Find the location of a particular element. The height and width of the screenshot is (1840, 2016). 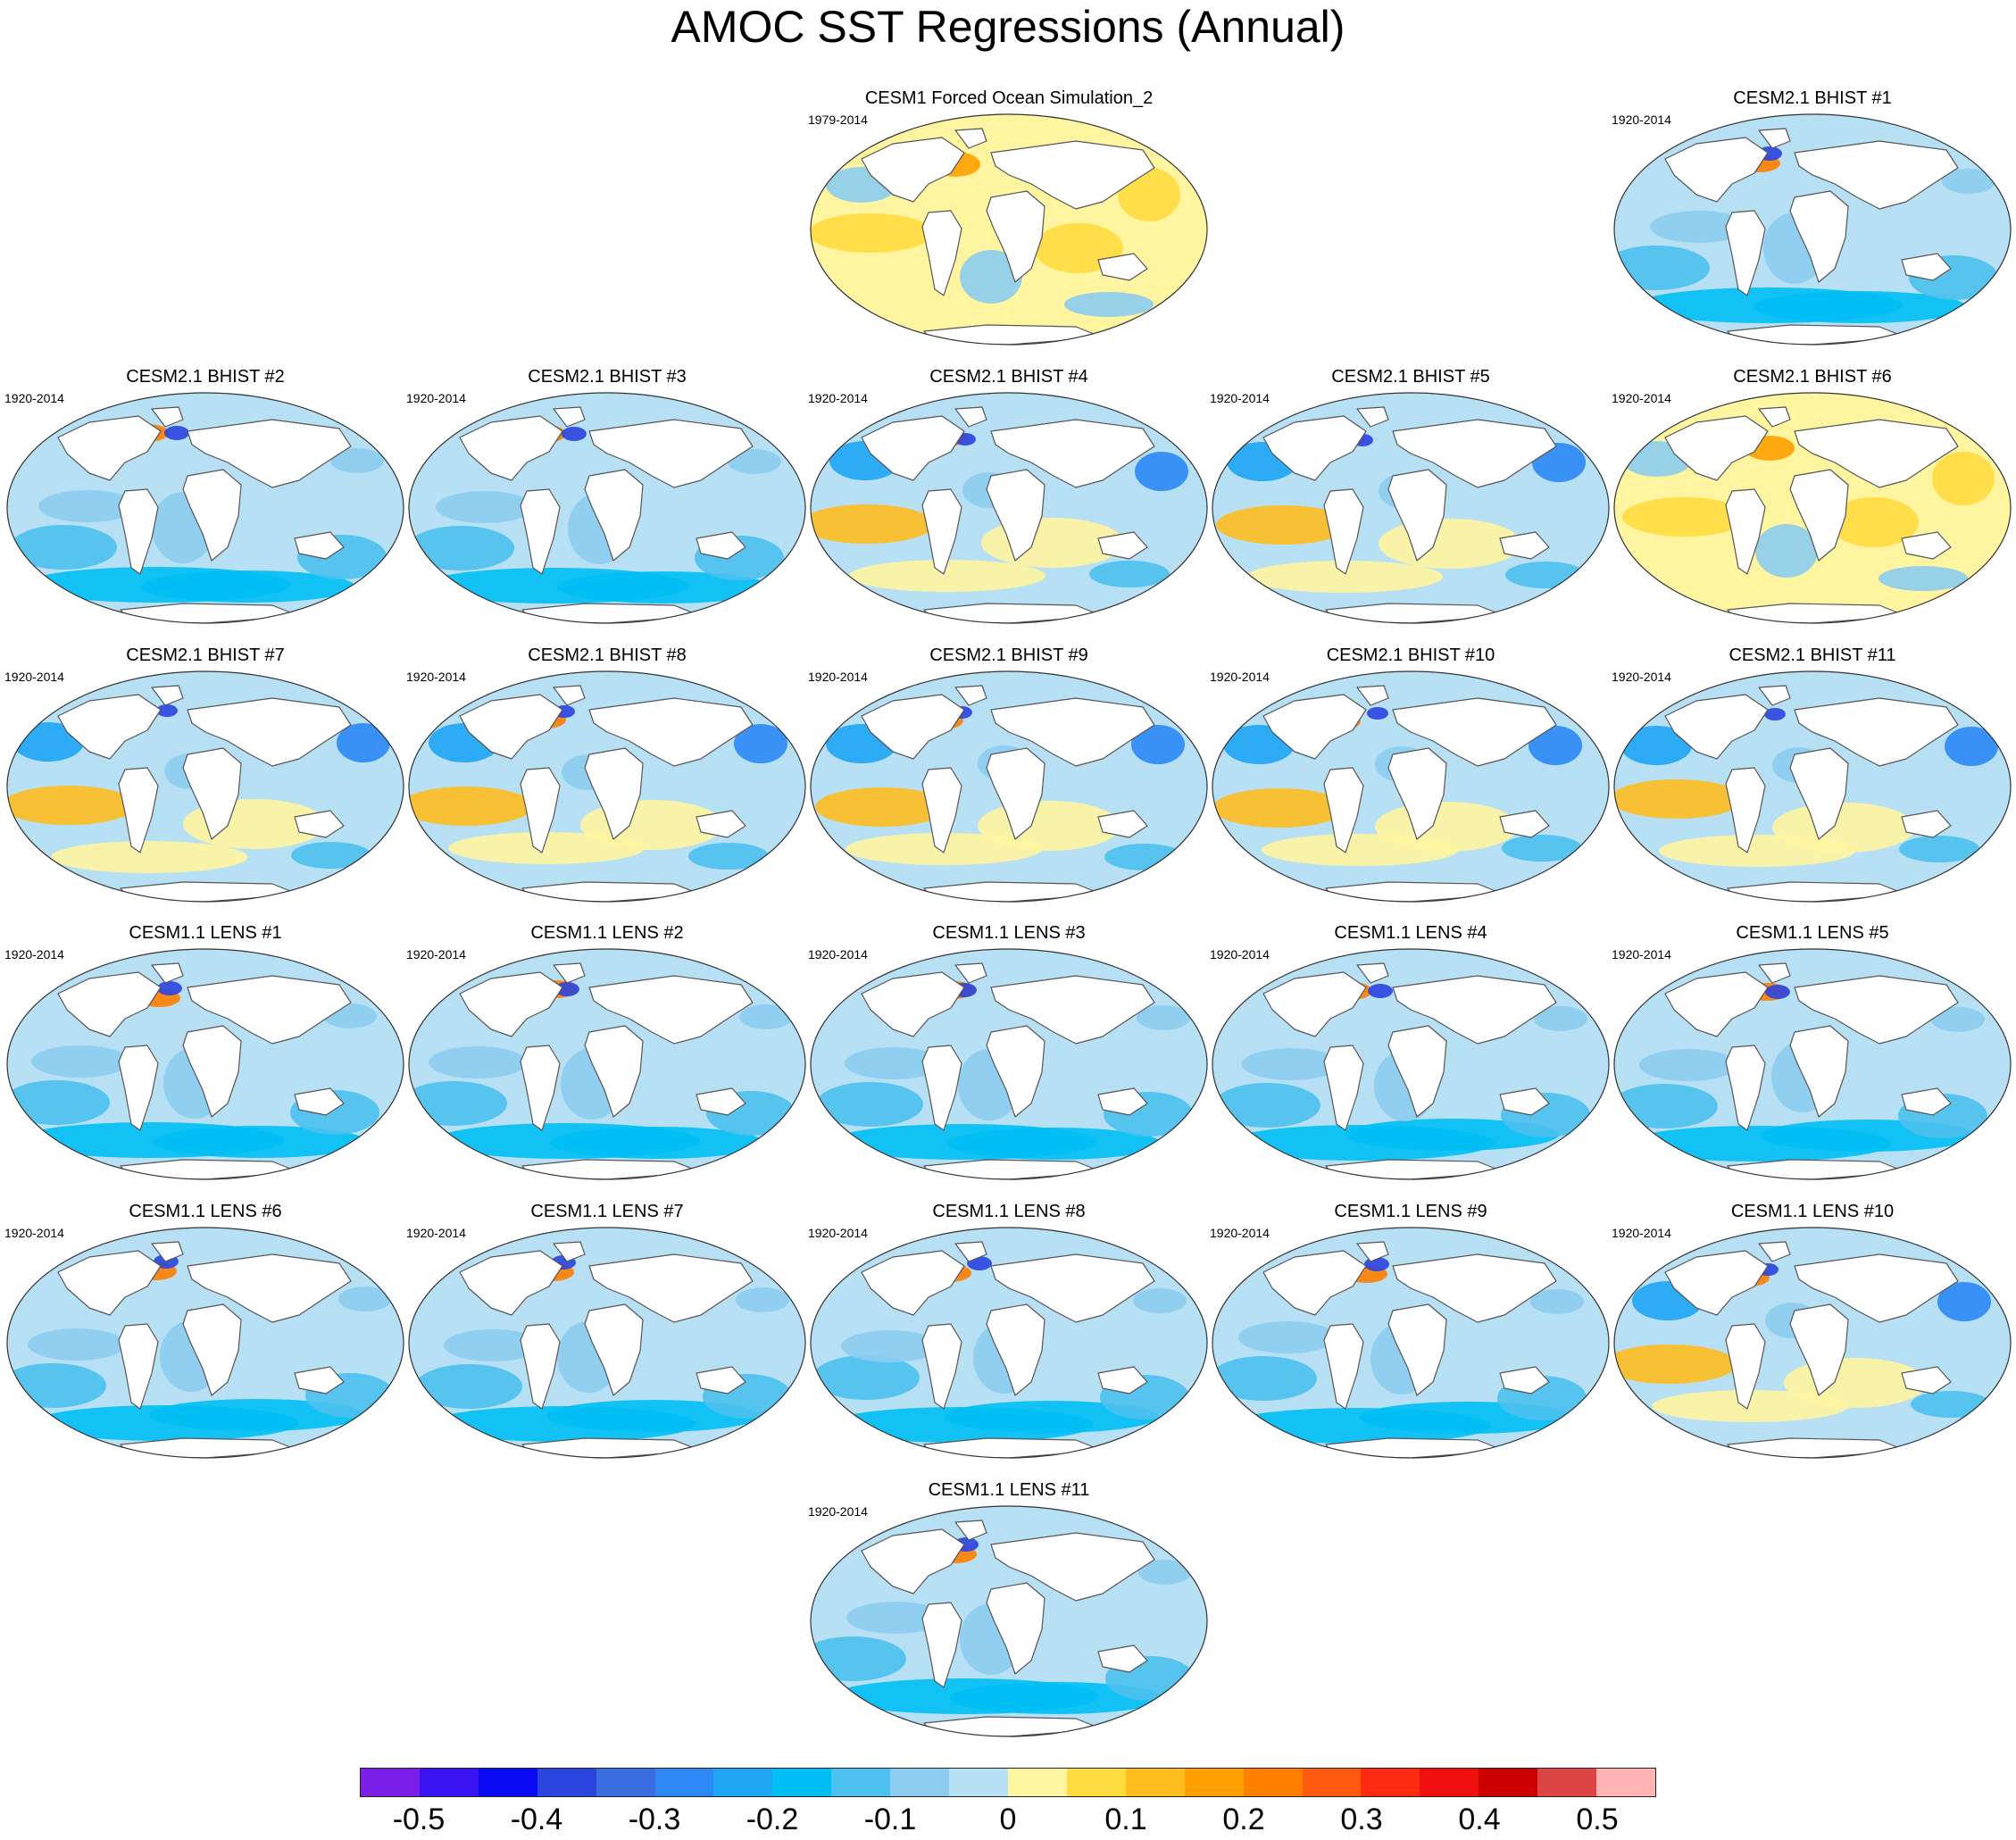

colorbar-tick-label: 0.1 is located at coordinates (1125, 1819).